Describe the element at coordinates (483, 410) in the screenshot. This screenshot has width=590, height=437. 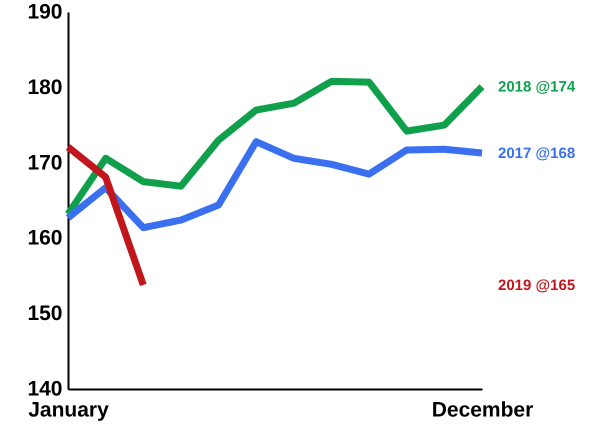
I see `x-tick-label: December` at that location.